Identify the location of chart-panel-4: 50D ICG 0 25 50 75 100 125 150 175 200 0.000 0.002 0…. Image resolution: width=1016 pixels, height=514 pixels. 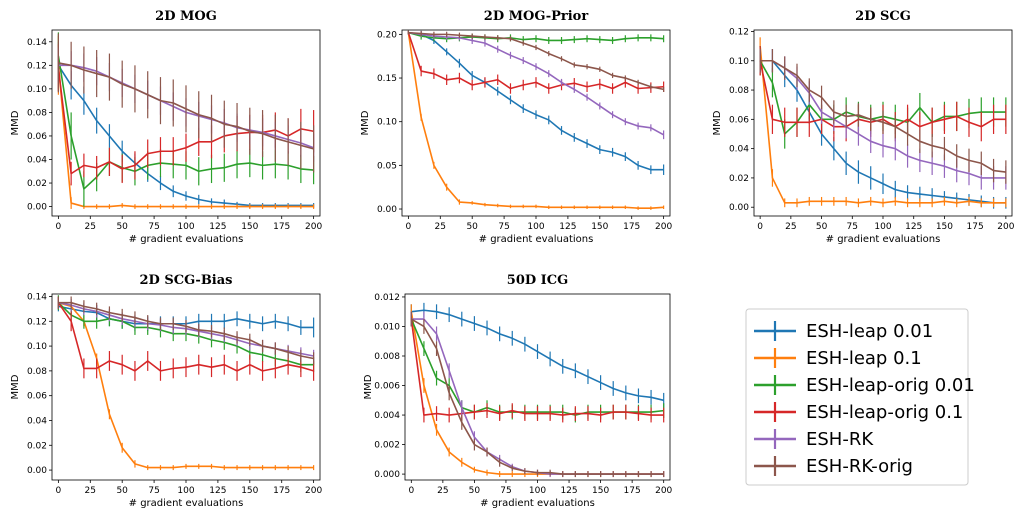
(518, 391).